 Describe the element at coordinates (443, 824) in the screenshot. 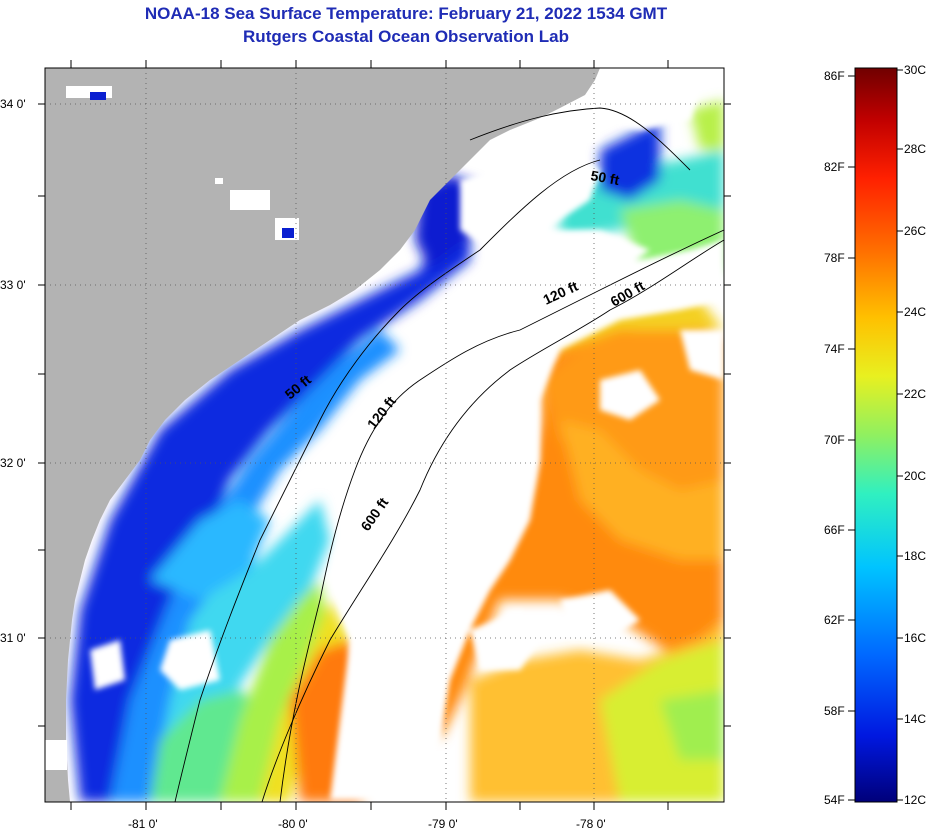

I see `lon-label-79: -79 0'` at that location.